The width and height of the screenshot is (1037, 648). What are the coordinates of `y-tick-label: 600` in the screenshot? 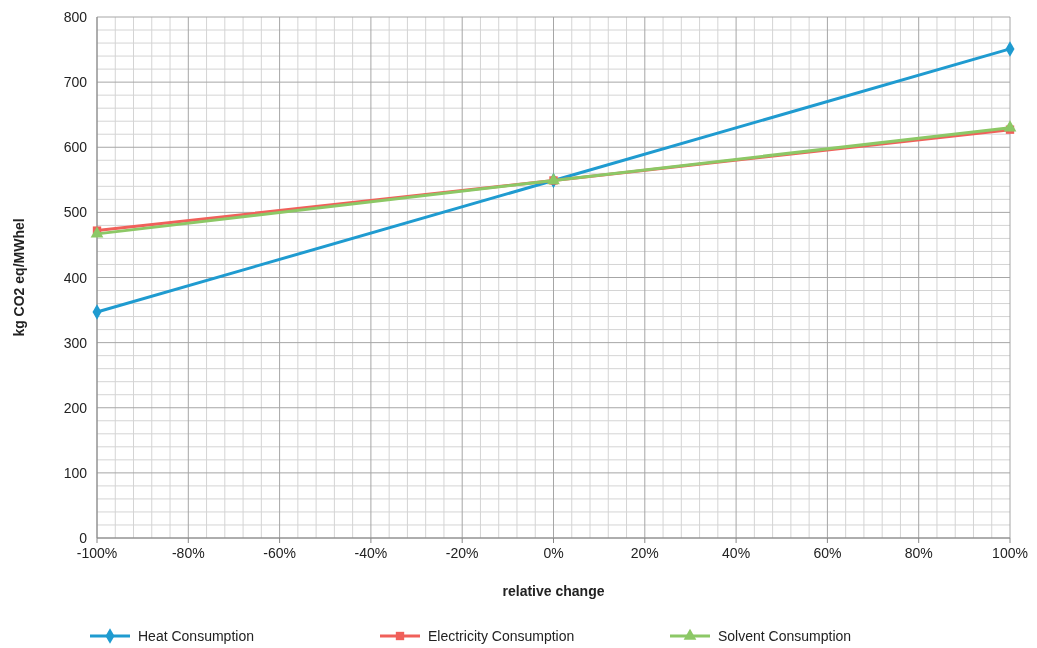 It's located at (75, 147).